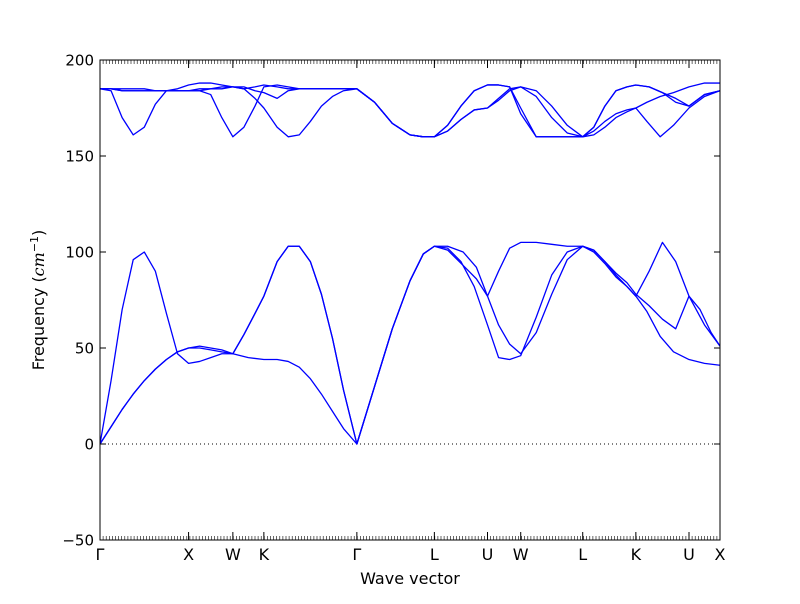  Describe the element at coordinates (79, 253) in the screenshot. I see `y-tick-label: 100` at that location.